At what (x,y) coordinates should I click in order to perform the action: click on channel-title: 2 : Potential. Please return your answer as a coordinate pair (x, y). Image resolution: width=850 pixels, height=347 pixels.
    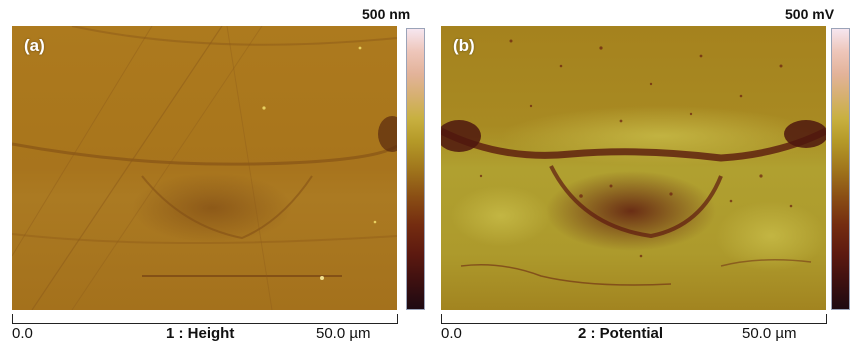
    Looking at the image, I should click on (621, 333).